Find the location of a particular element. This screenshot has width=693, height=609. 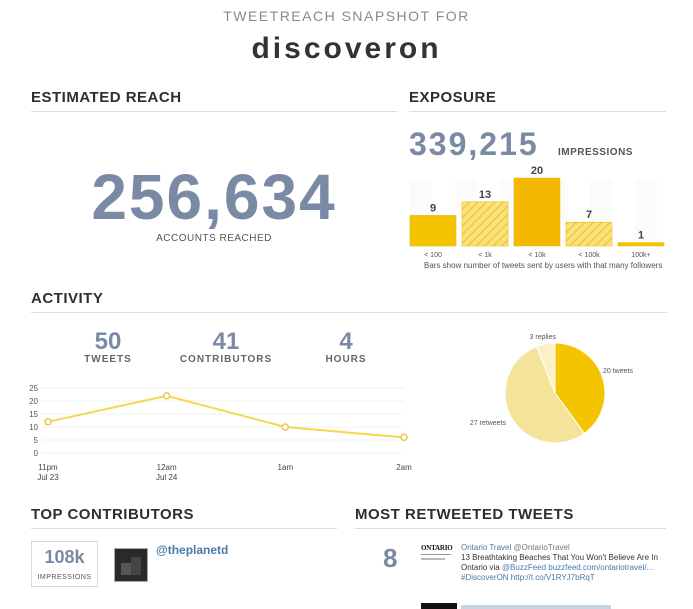

y-tick-label: 5 is located at coordinates (36, 440).